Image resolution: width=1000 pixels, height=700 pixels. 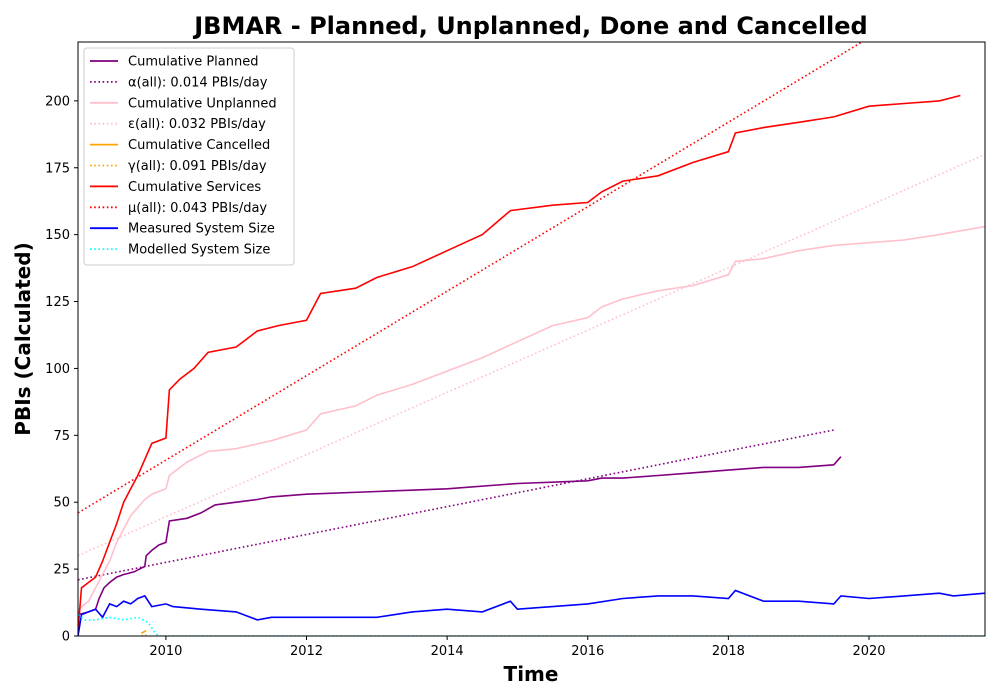 What do you see at coordinates (57, 168) in the screenshot?
I see `y-tick-label: 175` at bounding box center [57, 168].